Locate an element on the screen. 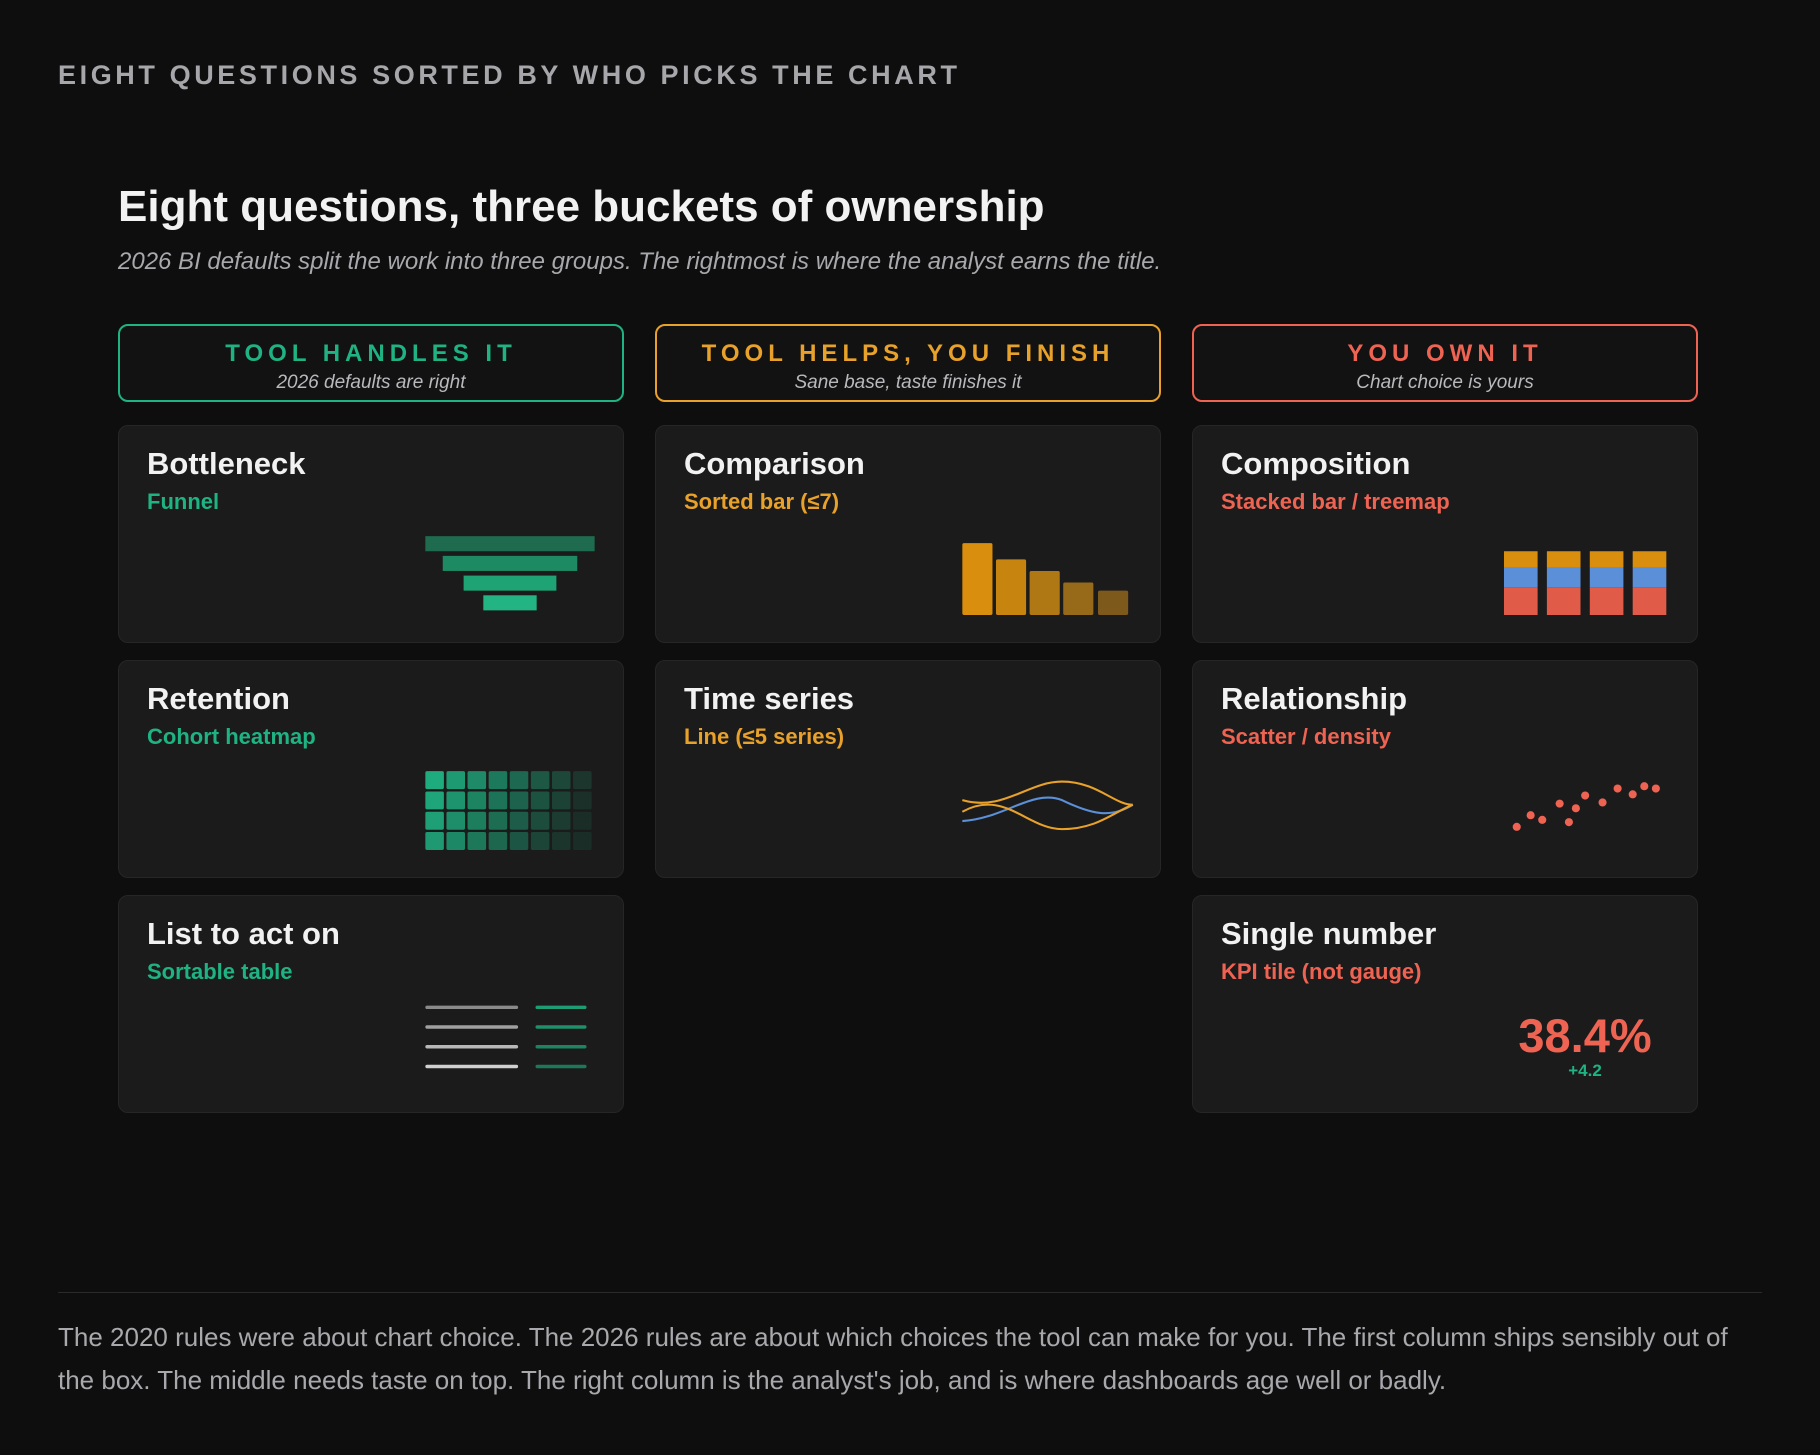 This screenshot has width=1820, height=1455. column-subtitle: Chart choice is yours is located at coordinates (1445, 382).